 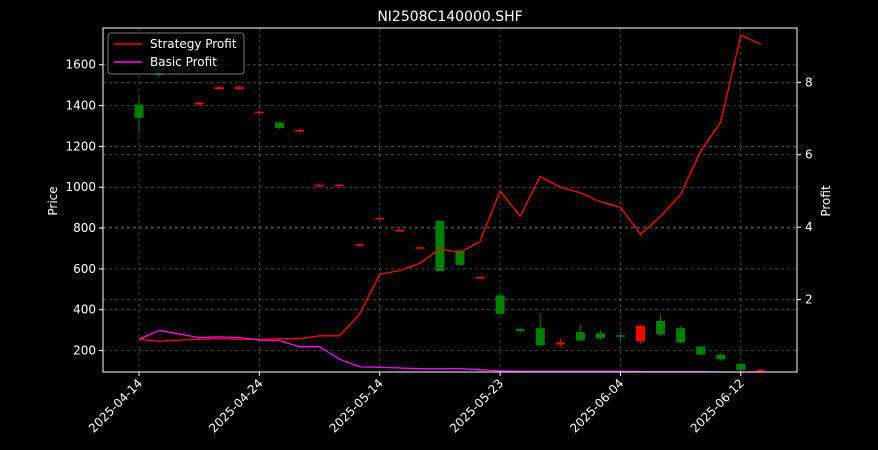 What do you see at coordinates (809, 300) in the screenshot?
I see `right-tick-label: 2` at bounding box center [809, 300].